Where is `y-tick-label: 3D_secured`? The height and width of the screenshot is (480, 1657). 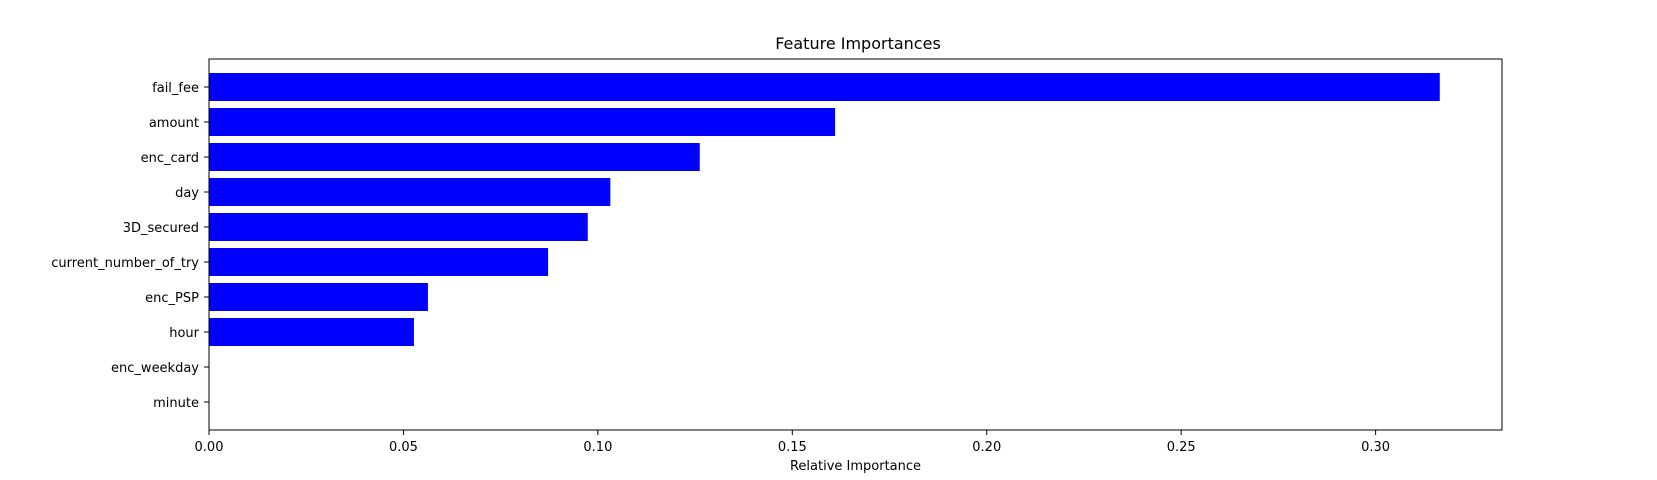 y-tick-label: 3D_secured is located at coordinates (161, 228).